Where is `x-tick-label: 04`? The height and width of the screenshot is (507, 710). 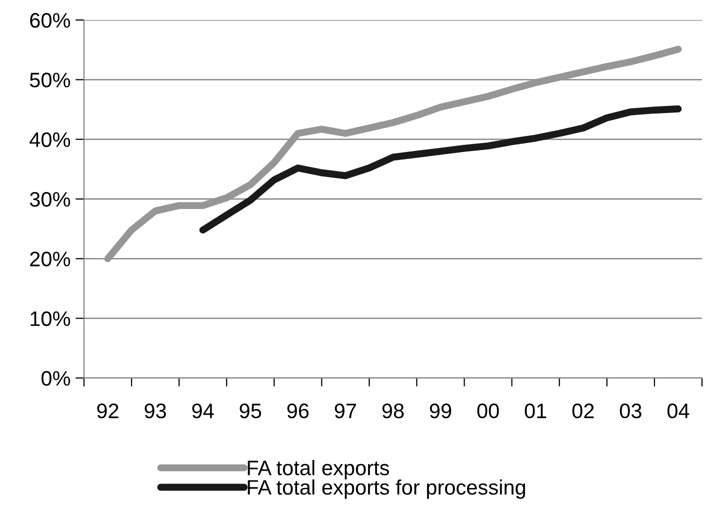
x-tick-label: 04 is located at coordinates (678, 411).